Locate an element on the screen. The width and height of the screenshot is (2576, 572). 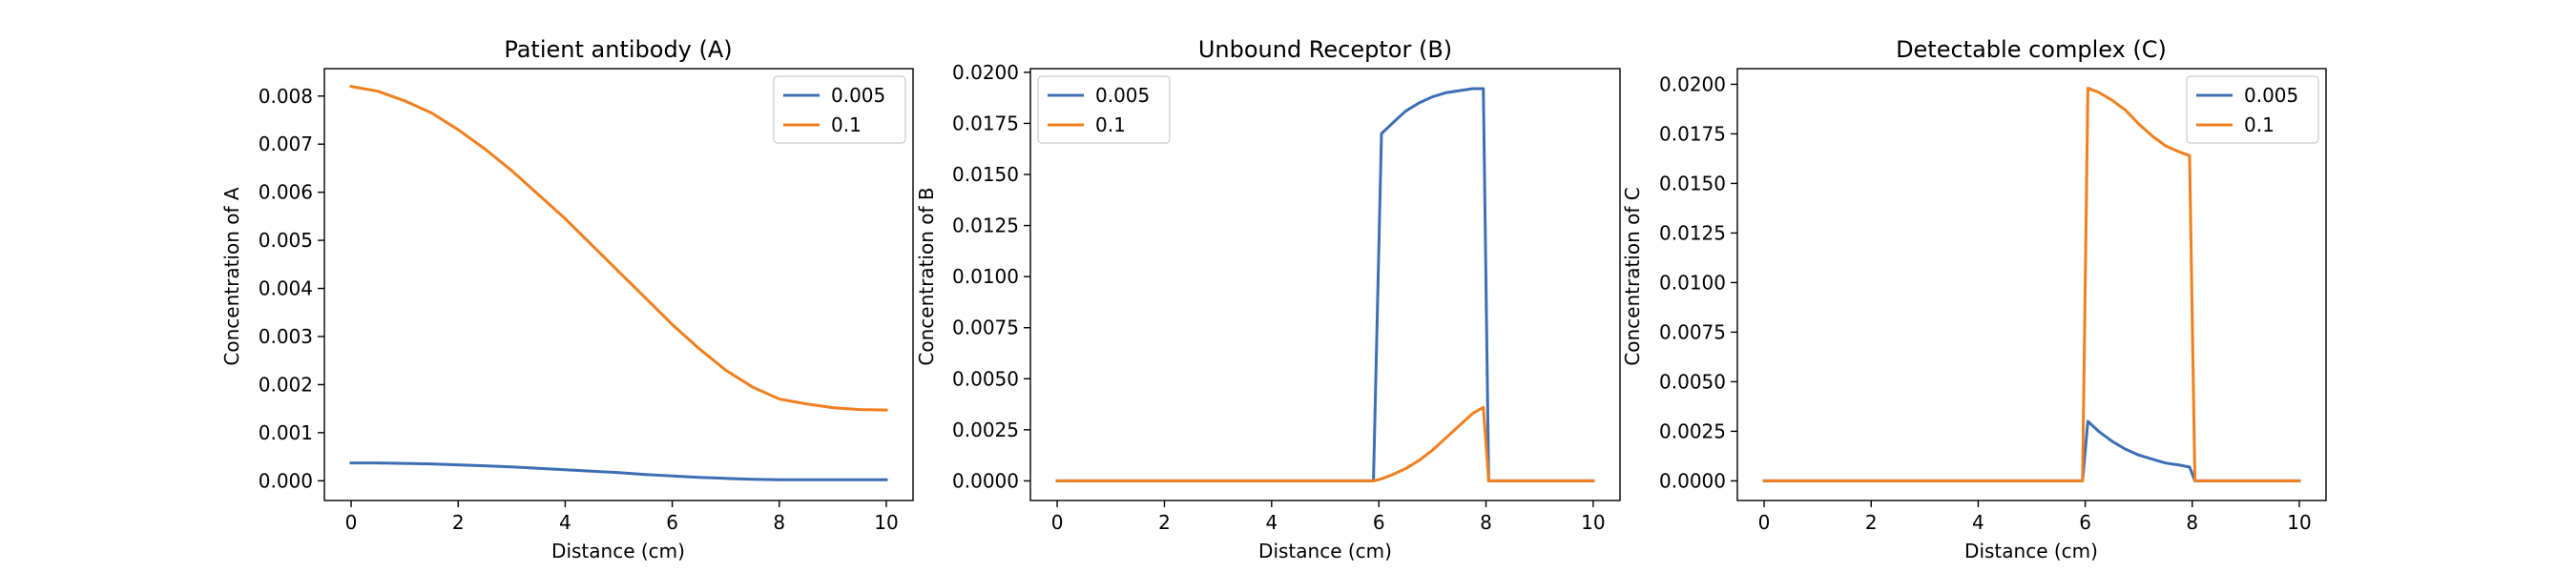
y-tick-label: 0.008 is located at coordinates (286, 96).